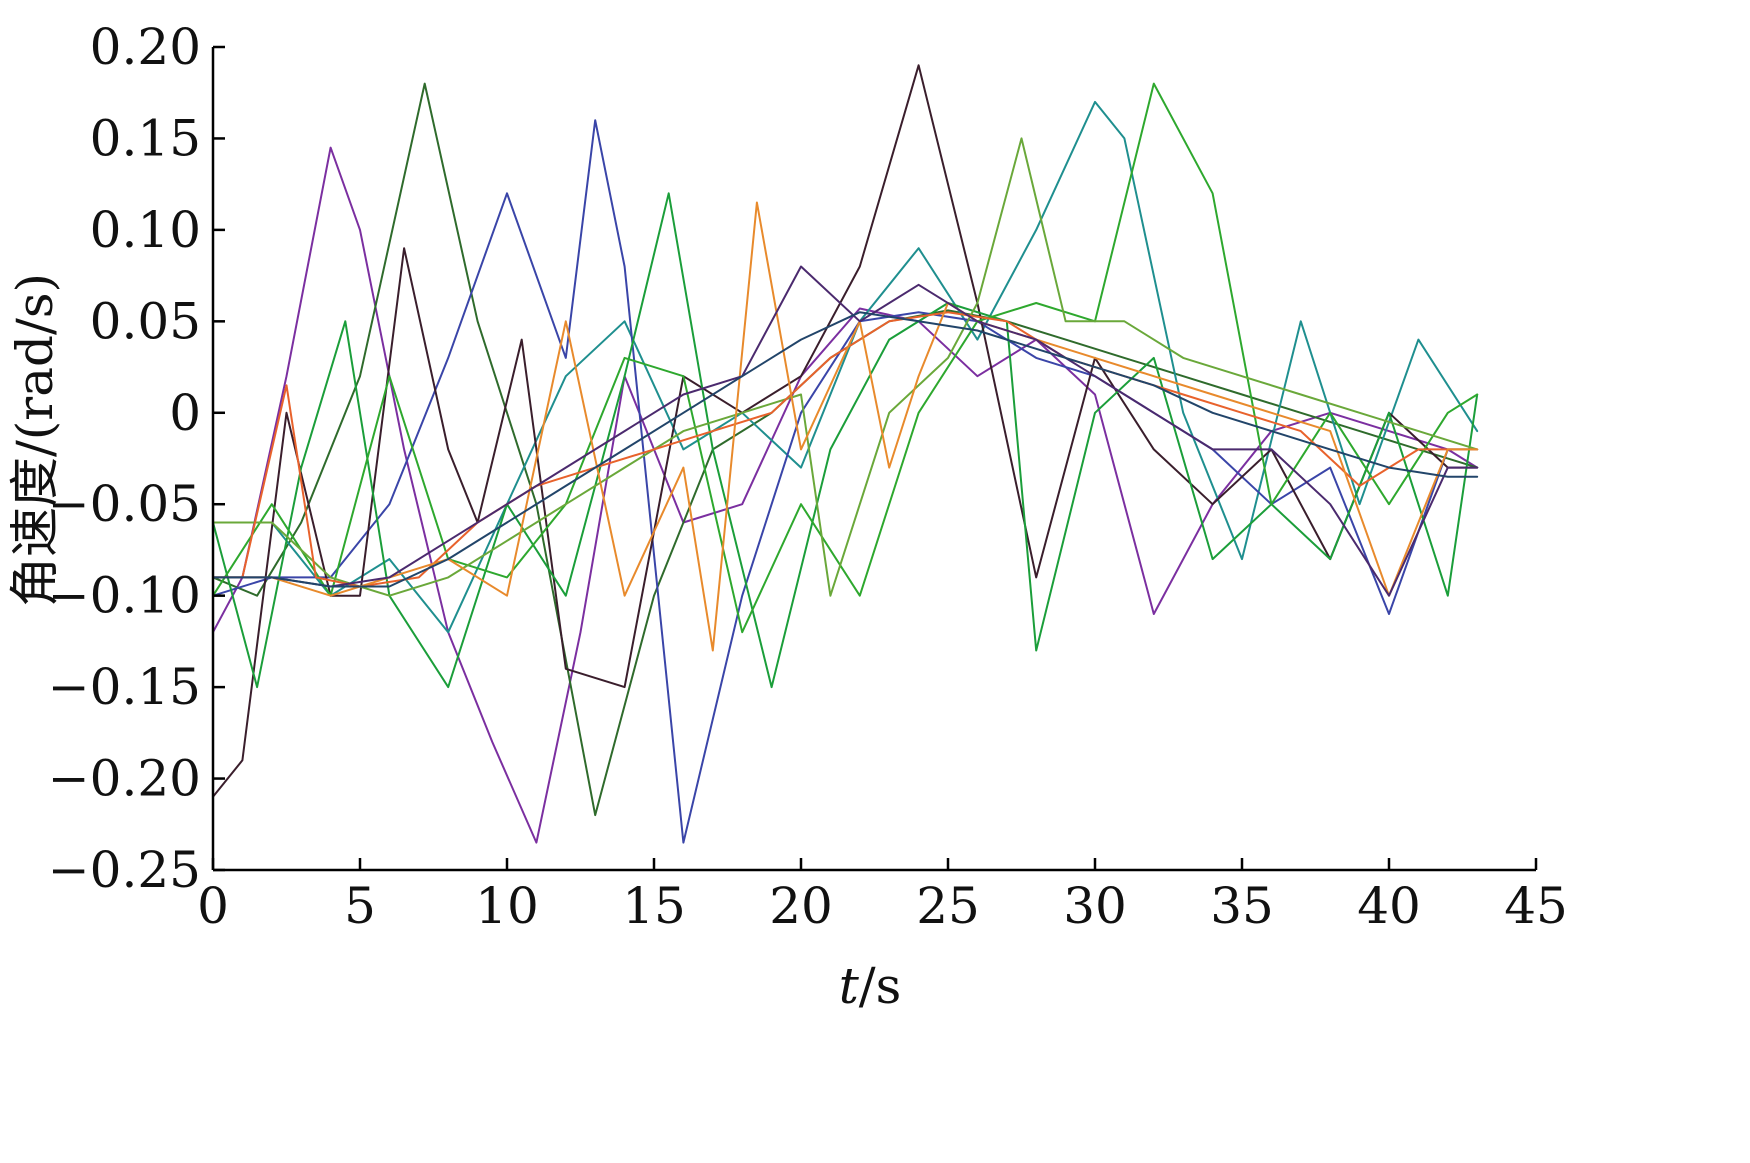  Describe the element at coordinates (124, 779) in the screenshot. I see `y-tick-label: −0.20` at that location.